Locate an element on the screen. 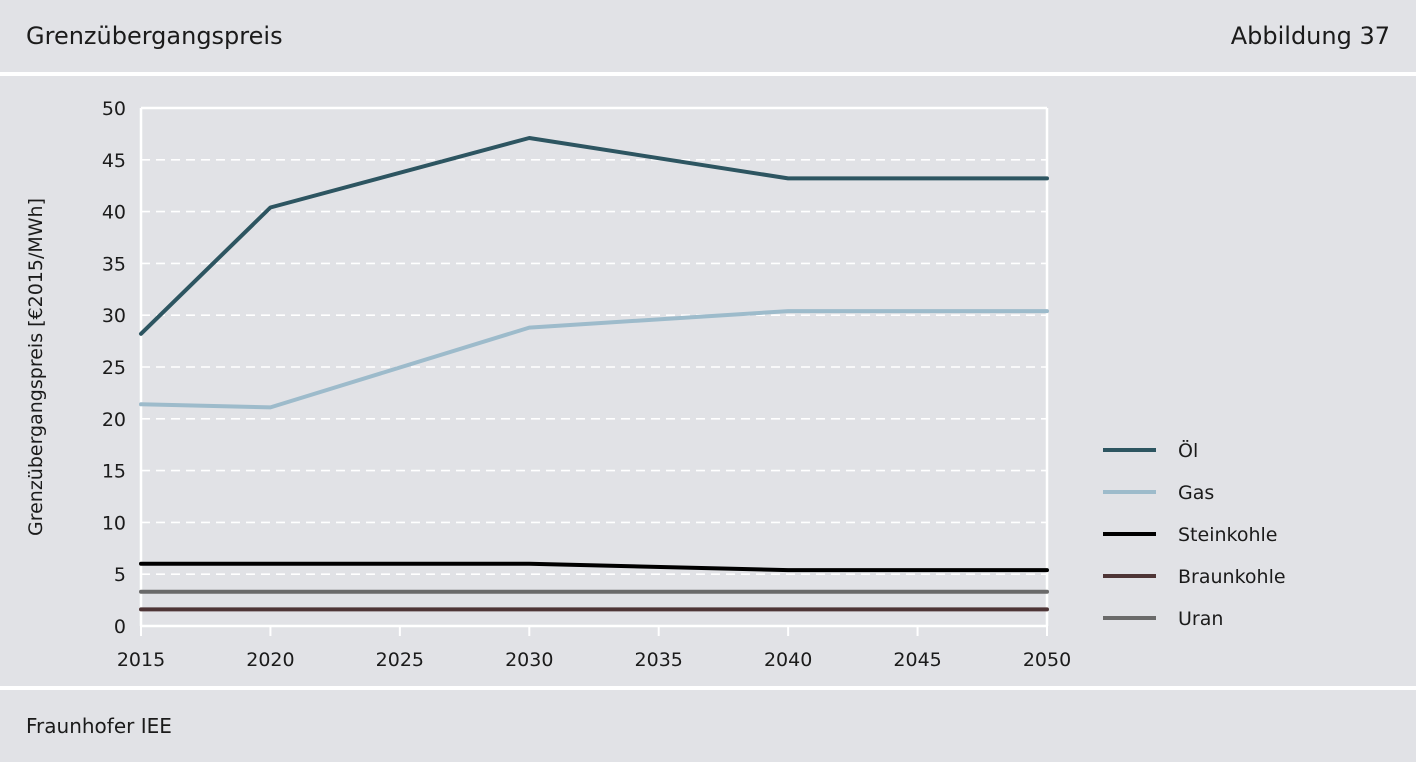 This screenshot has width=1416, height=762. legend-label: Uran is located at coordinates (1200, 619).